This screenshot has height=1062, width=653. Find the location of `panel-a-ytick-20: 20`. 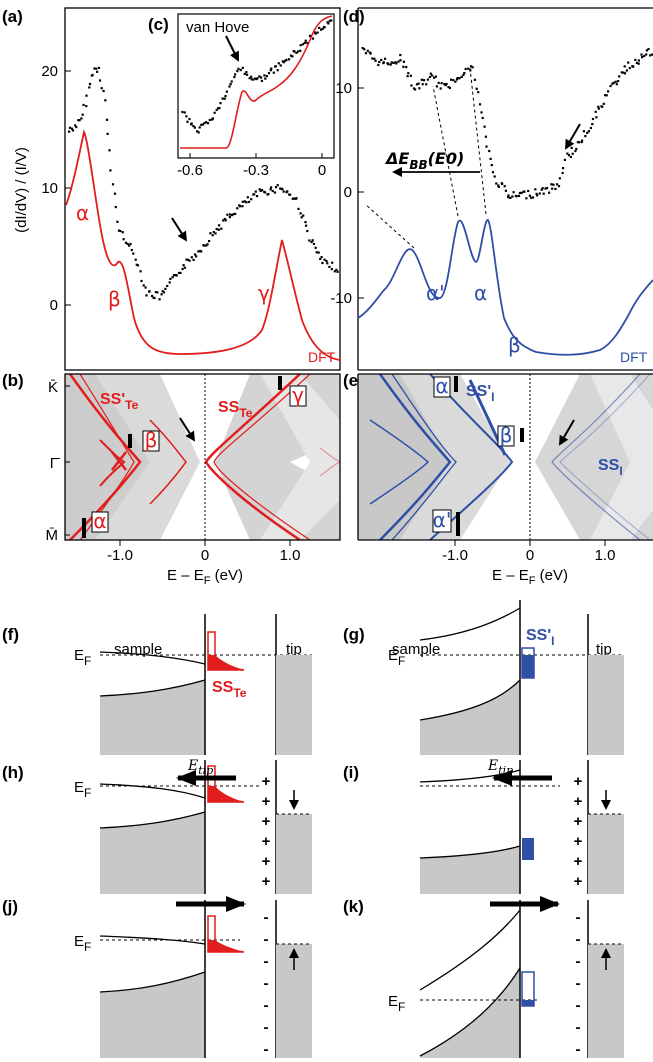

panel-a-ytick-20: 20 is located at coordinates (49, 71).